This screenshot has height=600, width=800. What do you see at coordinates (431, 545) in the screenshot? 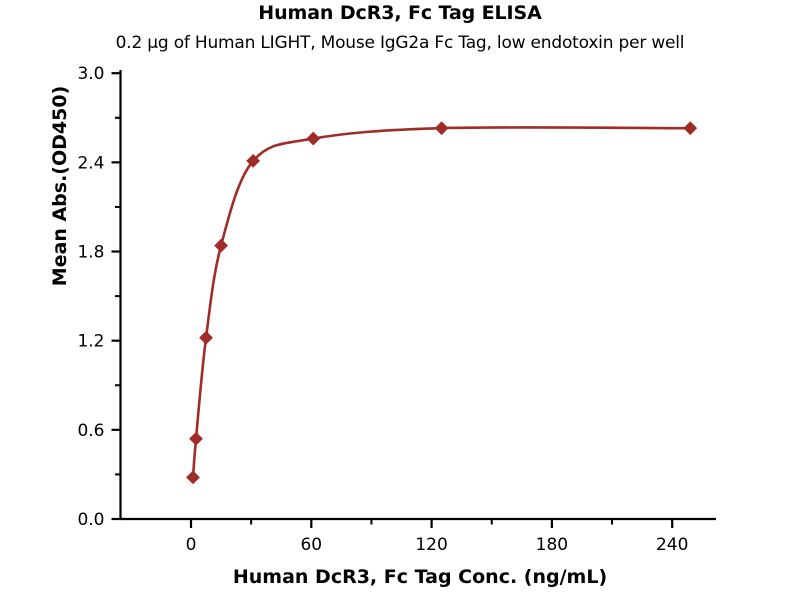
I see `x-axis-tick-label: 120` at bounding box center [431, 545].